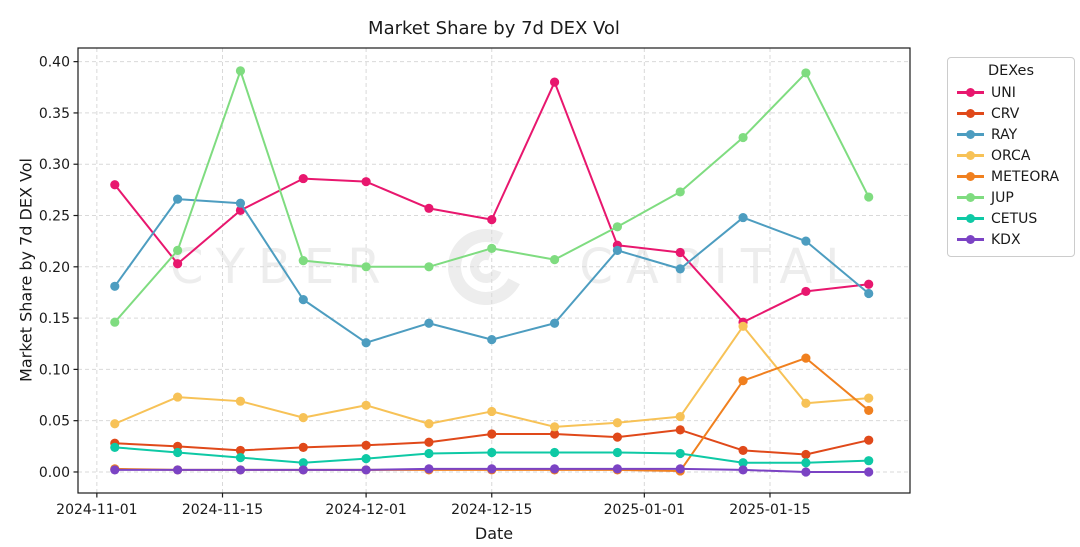 The height and width of the screenshot is (547, 1080). I want to click on legend-swatch-CETUS, so click(970, 218).